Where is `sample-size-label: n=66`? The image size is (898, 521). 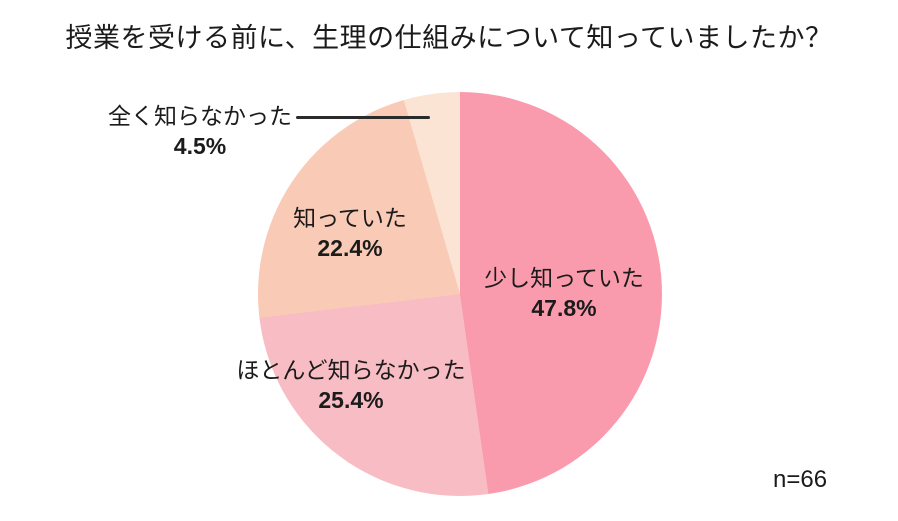 sample-size-label: n=66 is located at coordinates (800, 479).